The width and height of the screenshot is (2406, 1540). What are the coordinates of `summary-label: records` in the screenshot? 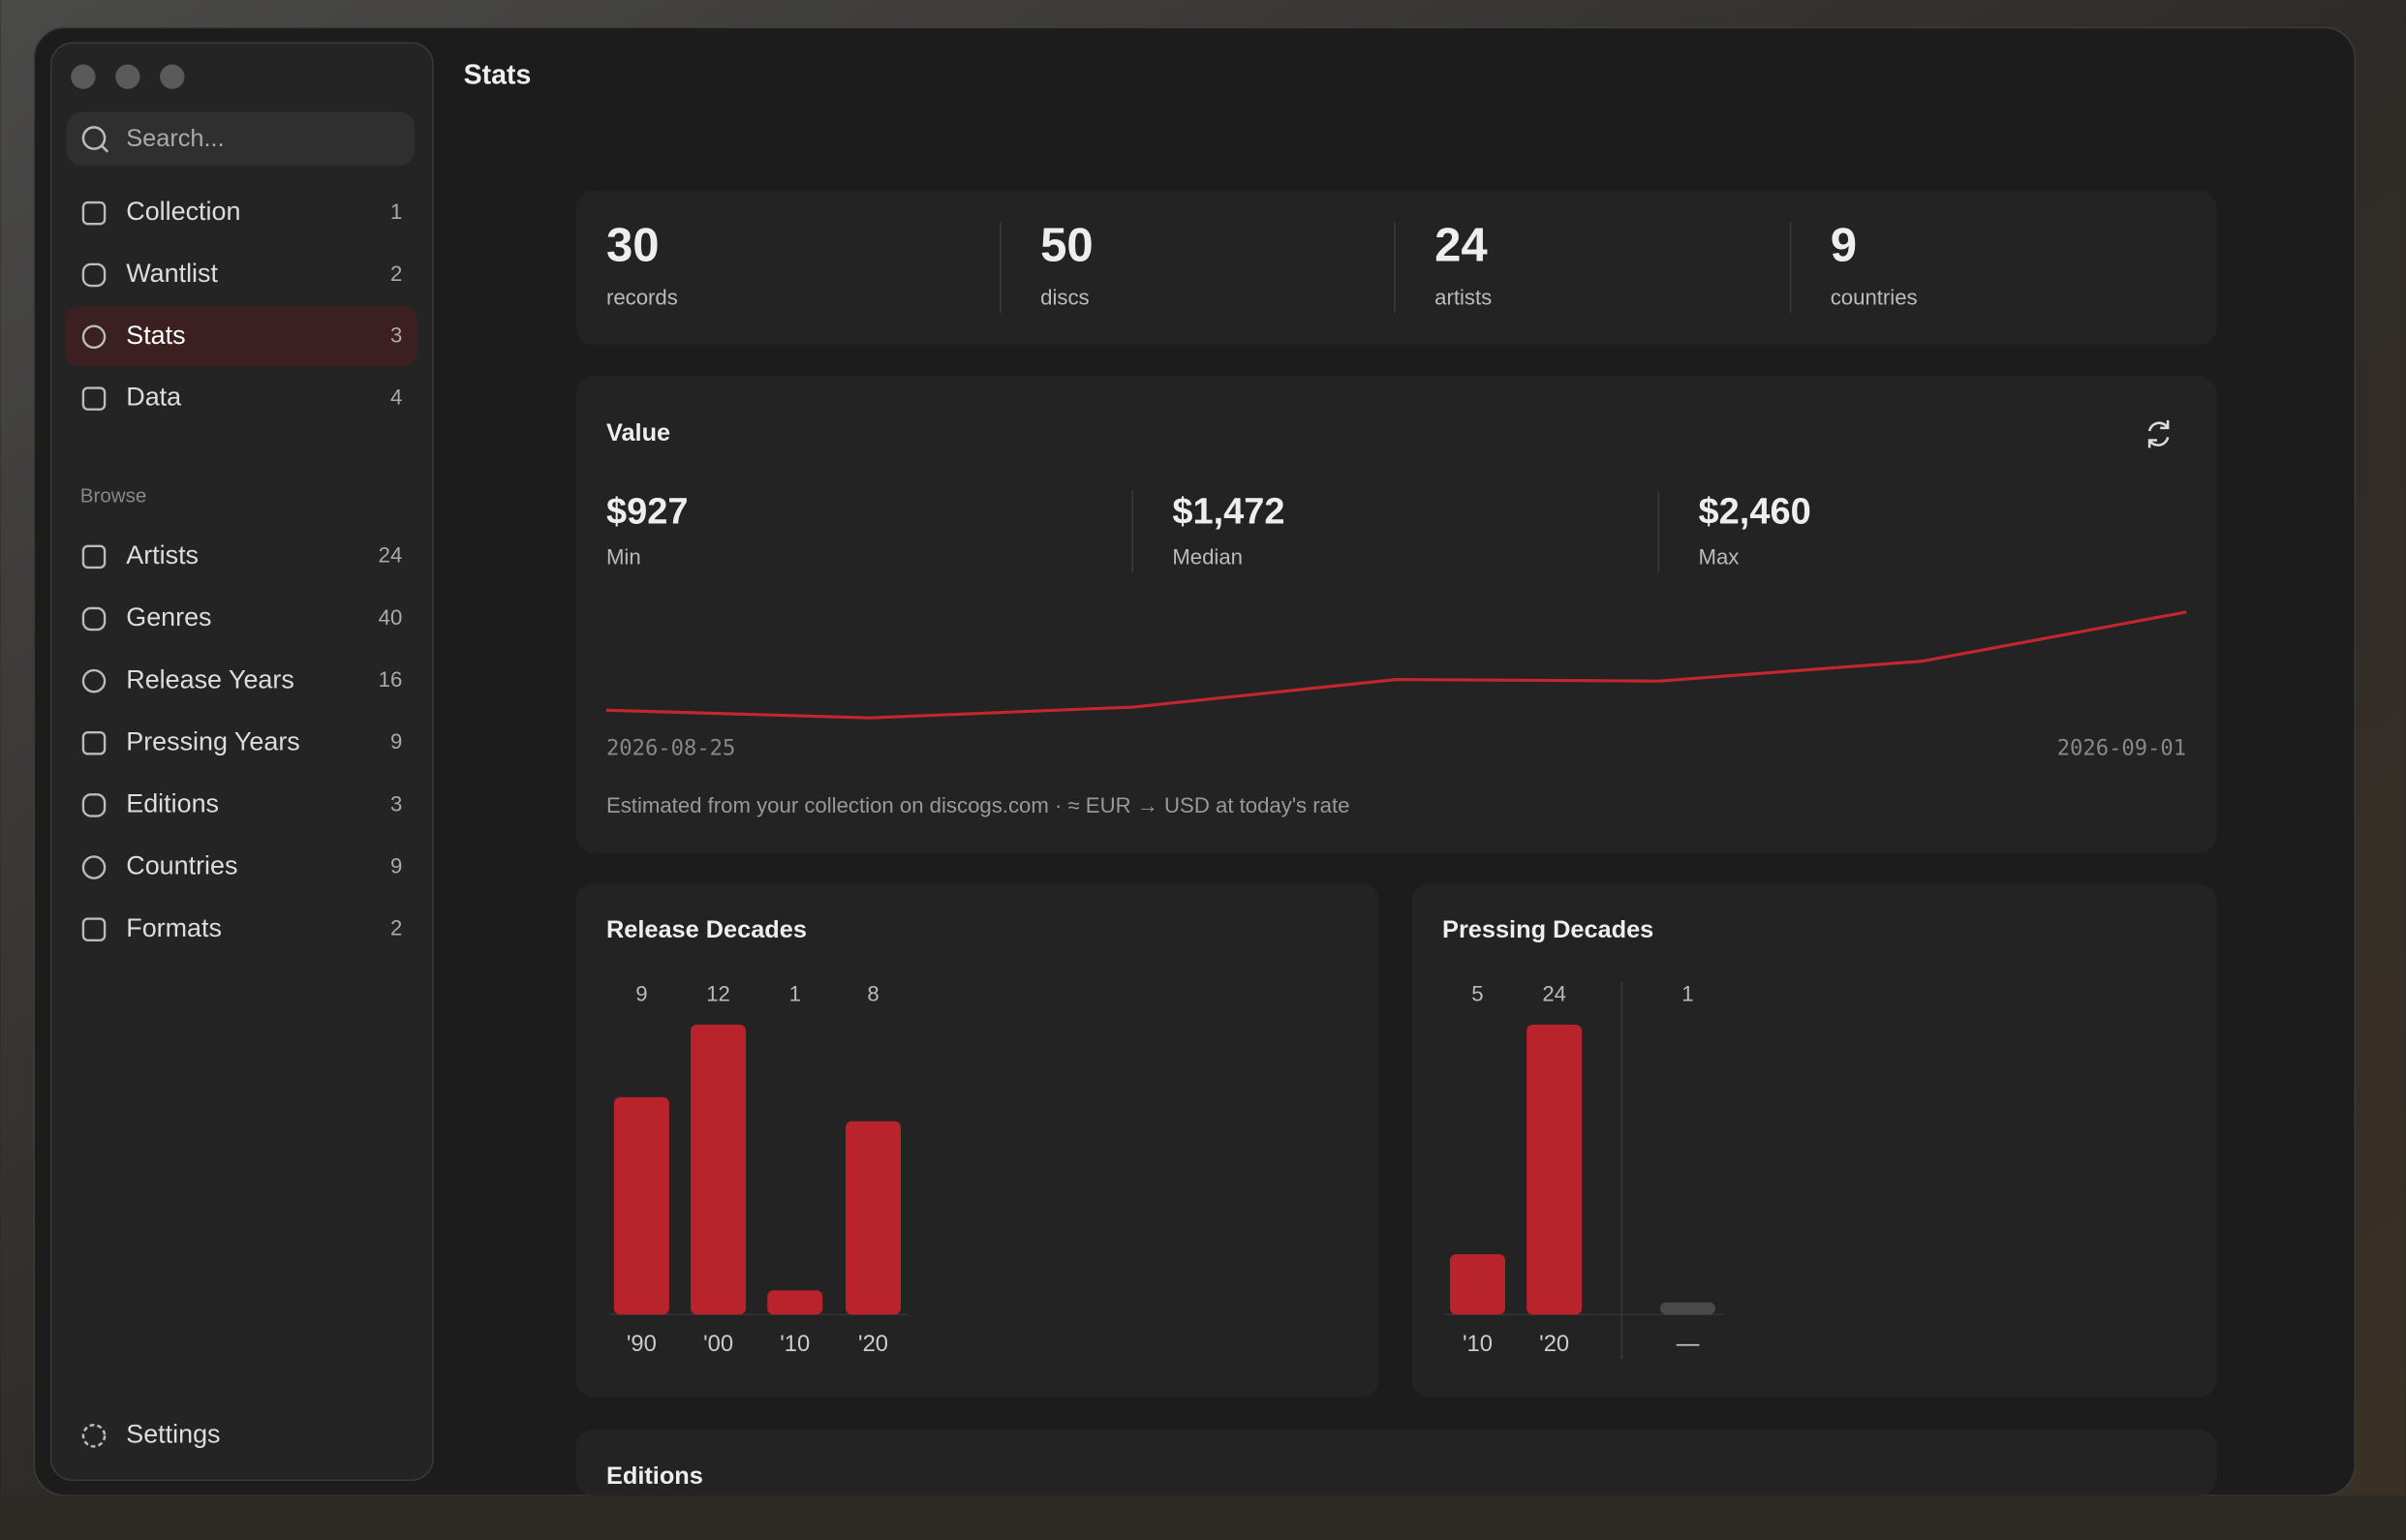 It's located at (642, 298).